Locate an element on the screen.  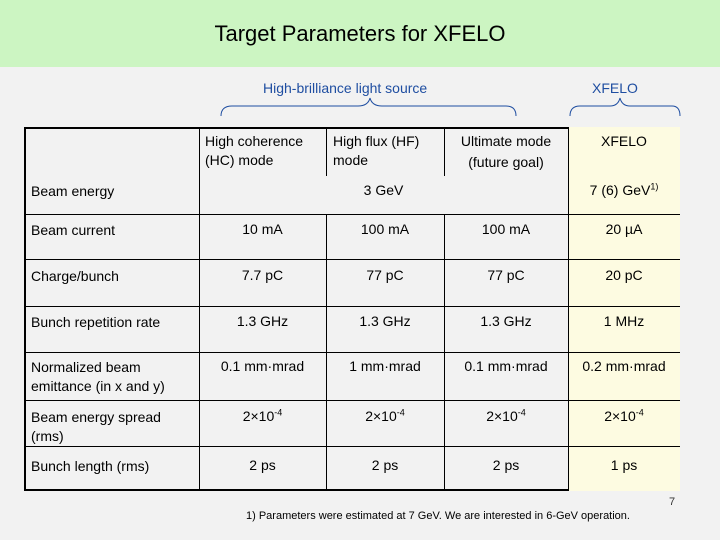
value-emittance-hc: 0.1 mm·mrad is located at coordinates (262, 366).